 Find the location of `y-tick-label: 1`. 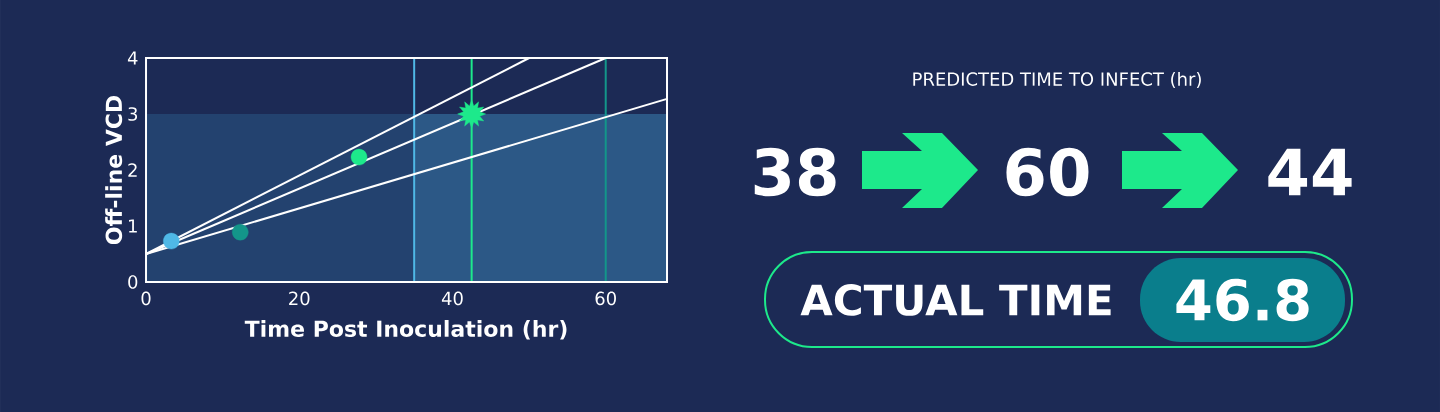

y-tick-label: 1 is located at coordinates (133, 226).